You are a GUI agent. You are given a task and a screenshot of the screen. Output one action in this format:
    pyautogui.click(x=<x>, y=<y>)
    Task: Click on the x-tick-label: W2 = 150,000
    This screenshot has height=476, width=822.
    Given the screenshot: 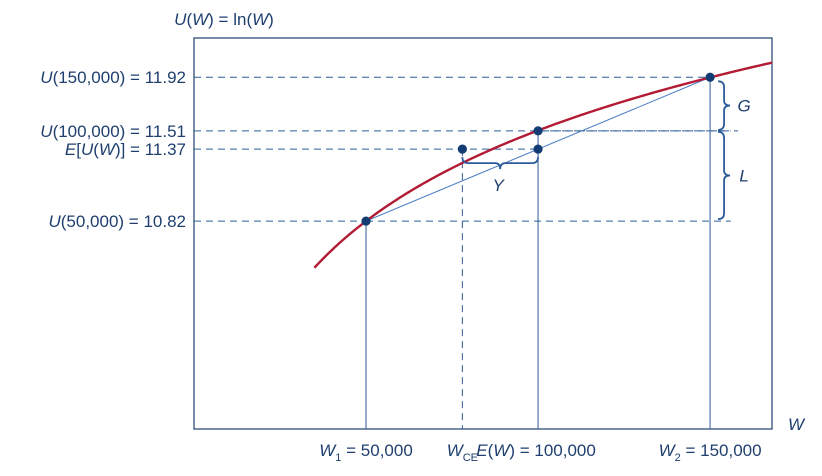 What is the action you would take?
    pyautogui.click(x=710, y=452)
    